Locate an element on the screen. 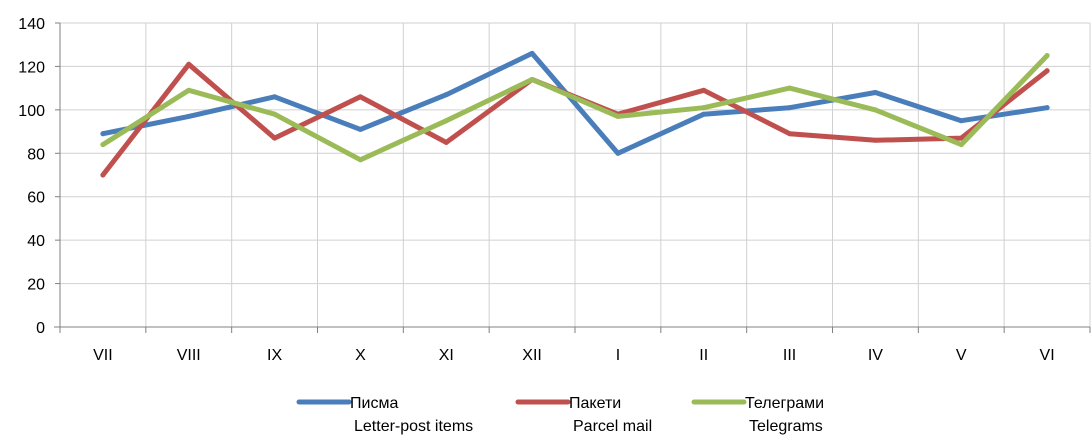  x-tick-label: XI is located at coordinates (446, 355).